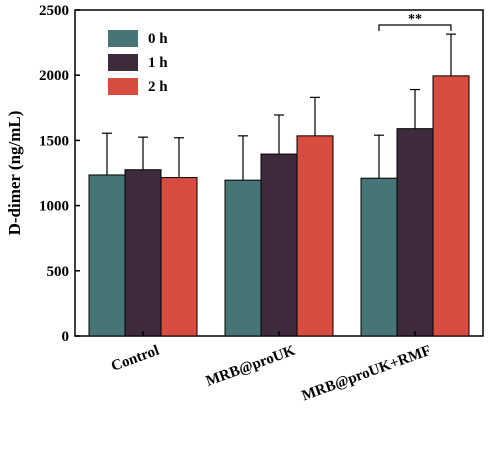 Image resolution: width=498 pixels, height=450 pixels. Describe the element at coordinates (179, 257) in the screenshot. I see `bar-1-2h` at that location.